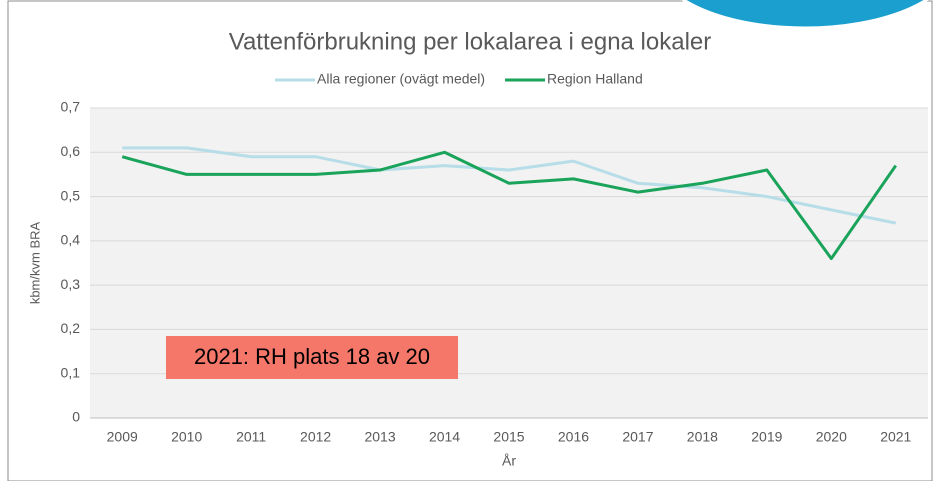  I want to click on legend-label: Region Halland, so click(595, 79).